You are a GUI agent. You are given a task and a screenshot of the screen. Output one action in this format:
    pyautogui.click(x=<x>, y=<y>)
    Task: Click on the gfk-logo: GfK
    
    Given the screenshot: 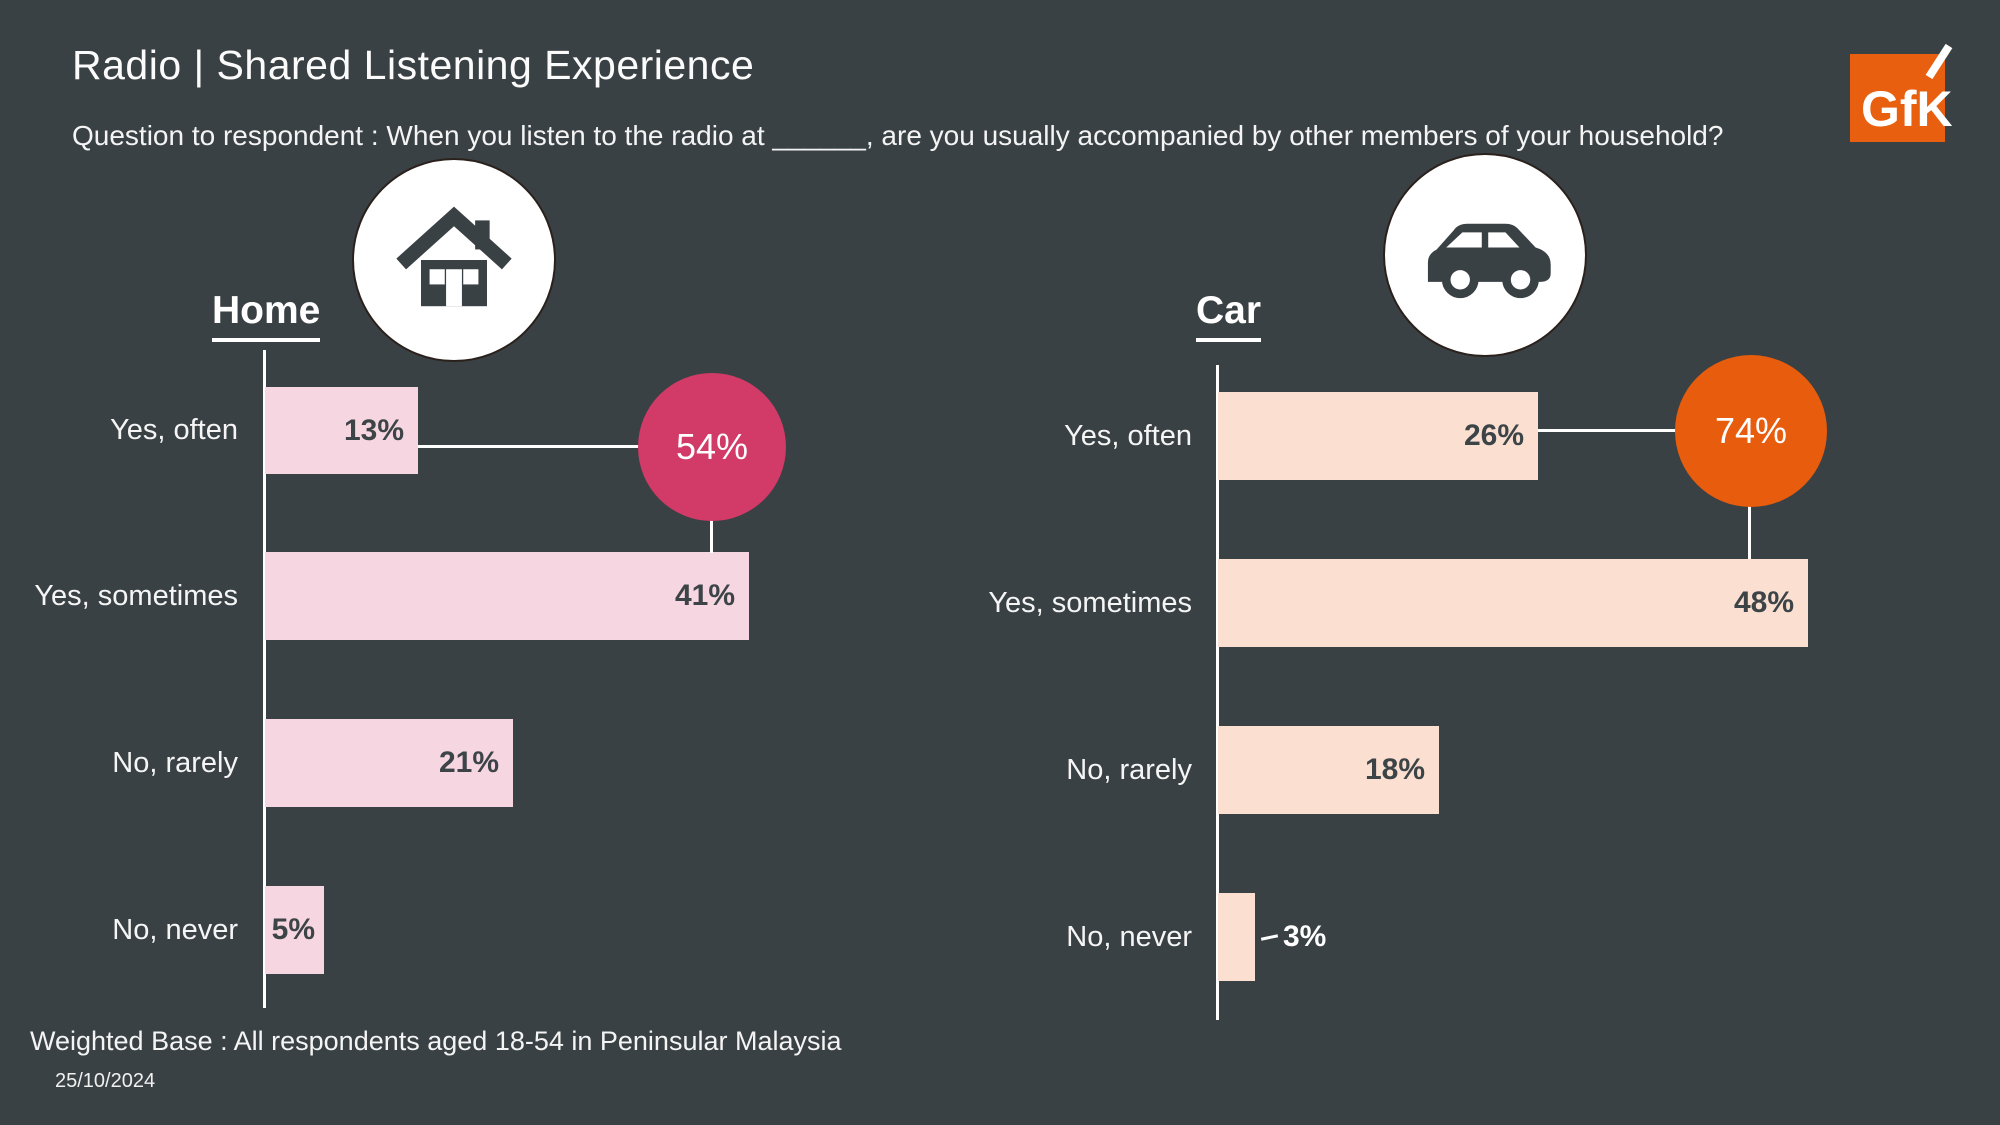 What is the action you would take?
    pyautogui.click(x=1902, y=96)
    